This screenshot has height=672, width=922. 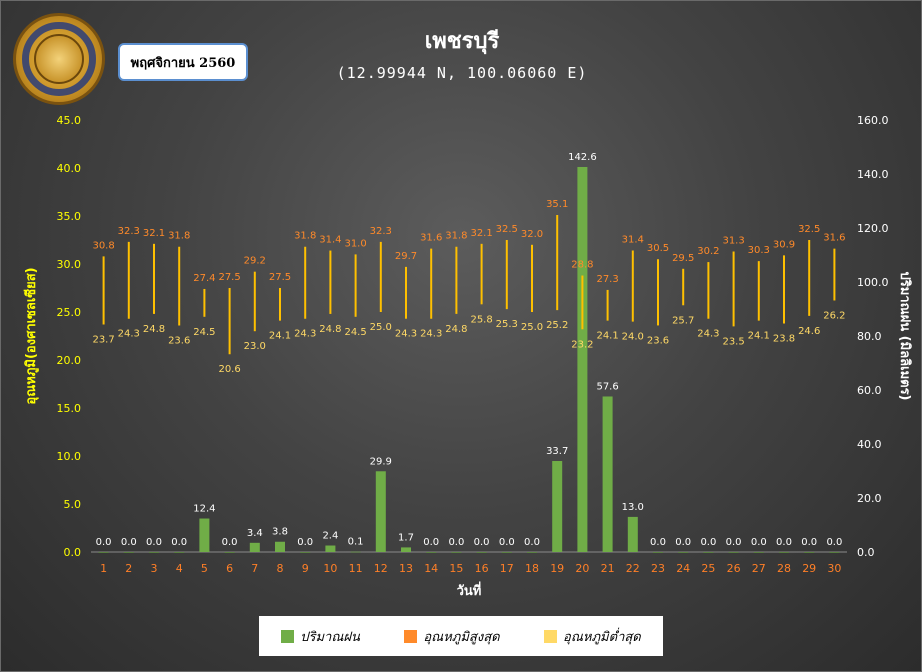 What do you see at coordinates (809, 331) in the screenshot?
I see `tmin-data-label: 24.6` at bounding box center [809, 331].